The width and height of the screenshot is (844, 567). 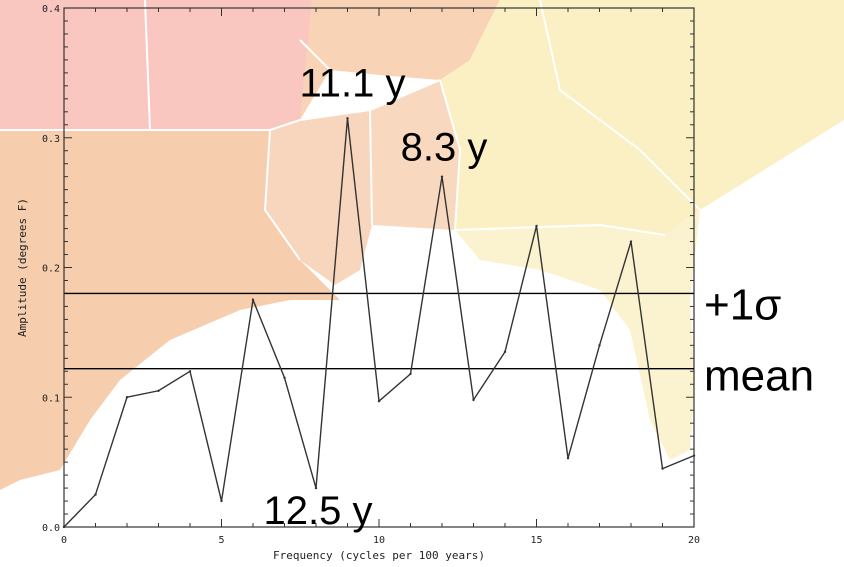 I want to click on peak-annotation: 8.3 y, so click(x=444, y=148).